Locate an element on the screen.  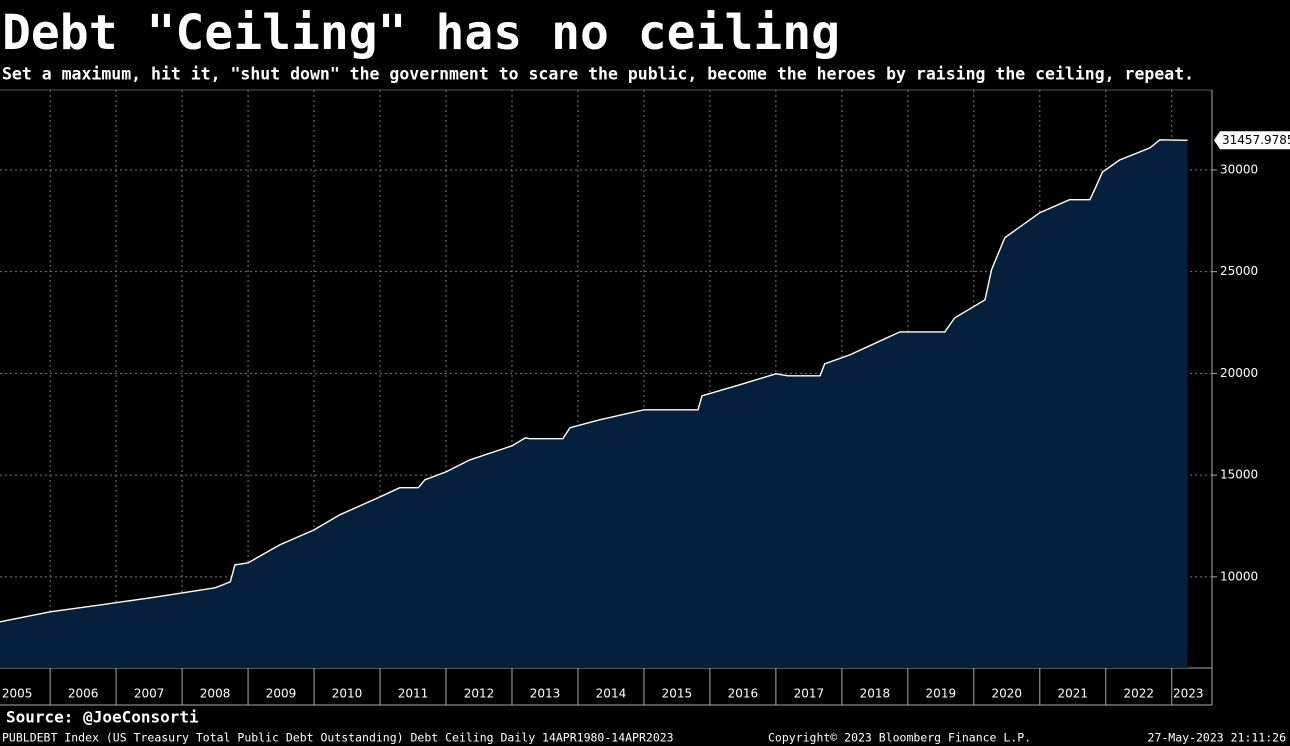
y-tick-label: 20000 is located at coordinates (1239, 373).